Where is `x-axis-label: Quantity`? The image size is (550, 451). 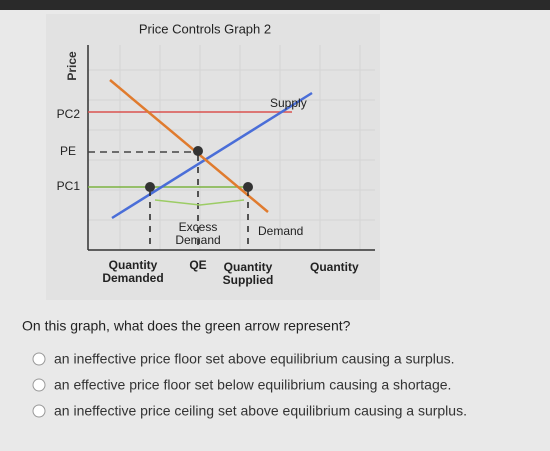
x-axis-label: Quantity is located at coordinates (334, 267).